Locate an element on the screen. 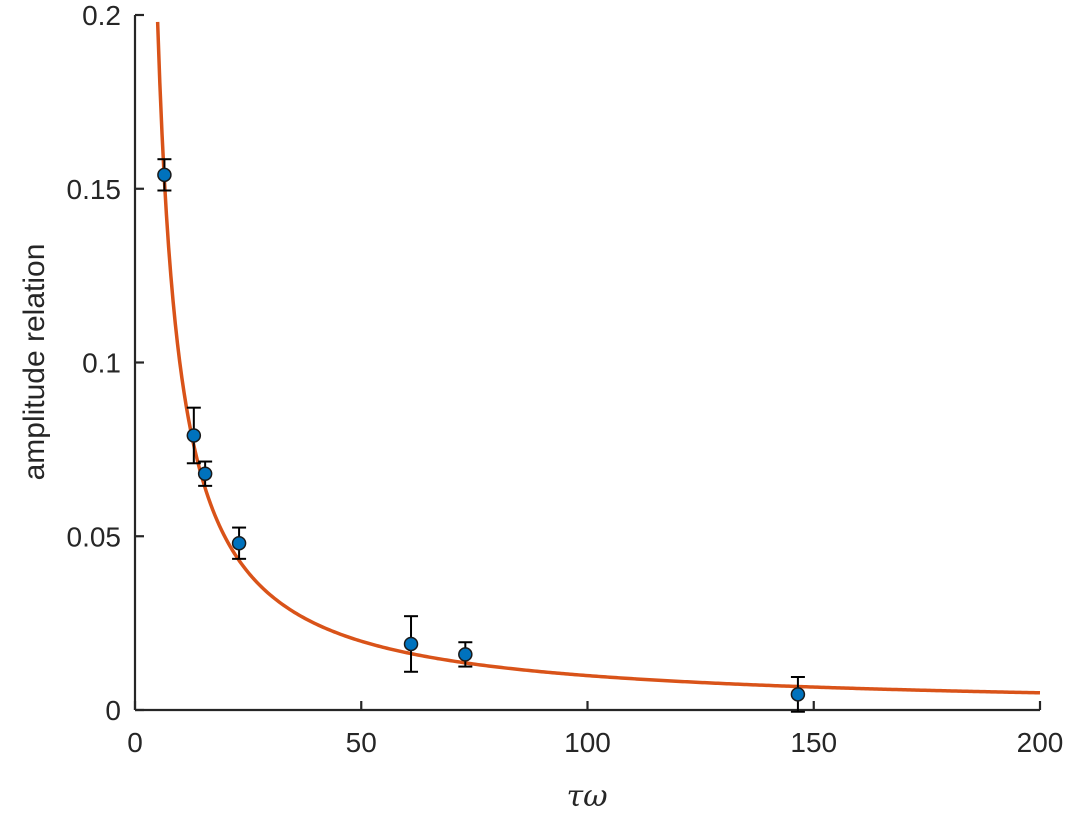 The height and width of the screenshot is (818, 1070). y-tick-label: 0.05 is located at coordinates (94, 536).